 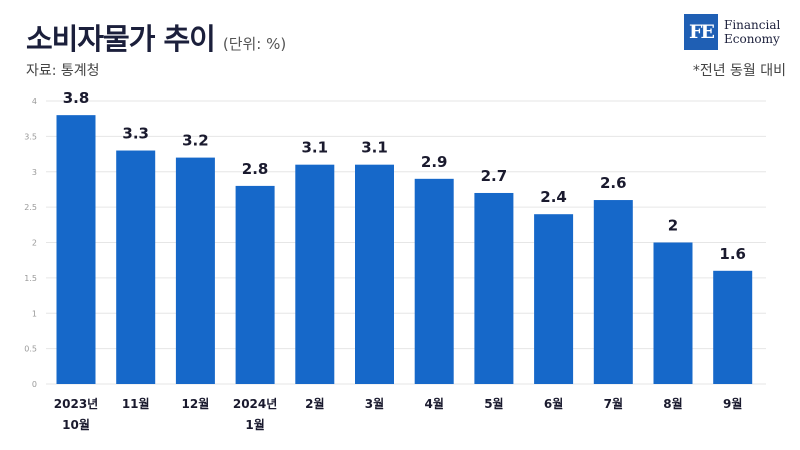 I want to click on y-tick-label: 1.5, so click(x=30, y=278).